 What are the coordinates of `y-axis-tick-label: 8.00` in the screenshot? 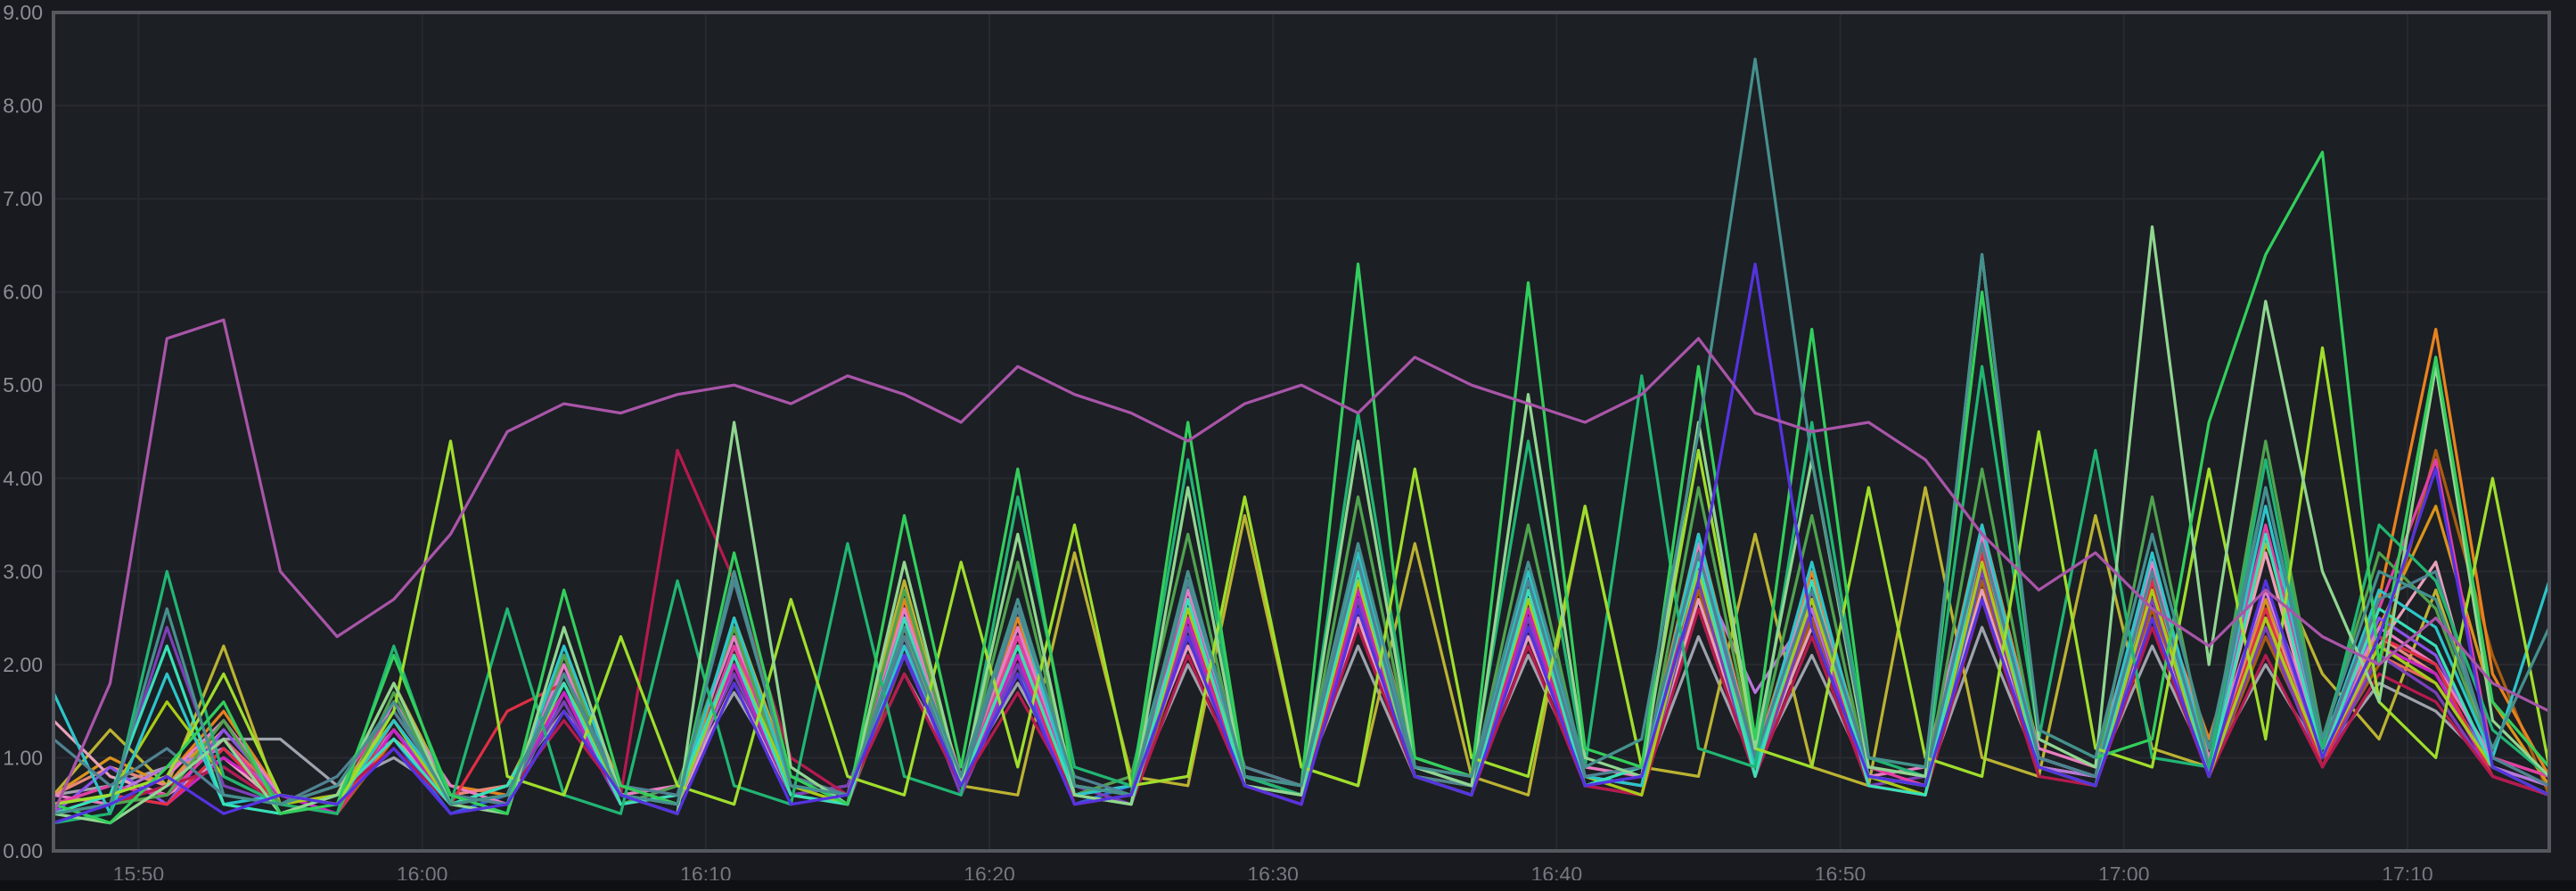 It's located at (23, 106).